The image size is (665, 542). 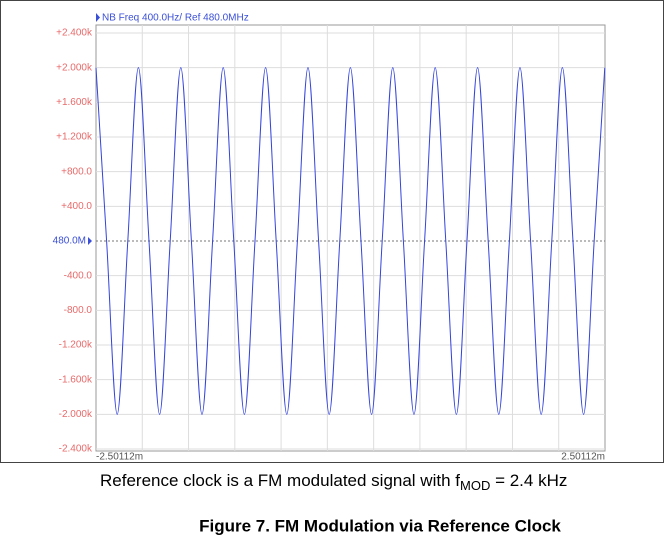 What do you see at coordinates (74, 102) in the screenshot?
I see `y-tick-label: +1.600k` at bounding box center [74, 102].